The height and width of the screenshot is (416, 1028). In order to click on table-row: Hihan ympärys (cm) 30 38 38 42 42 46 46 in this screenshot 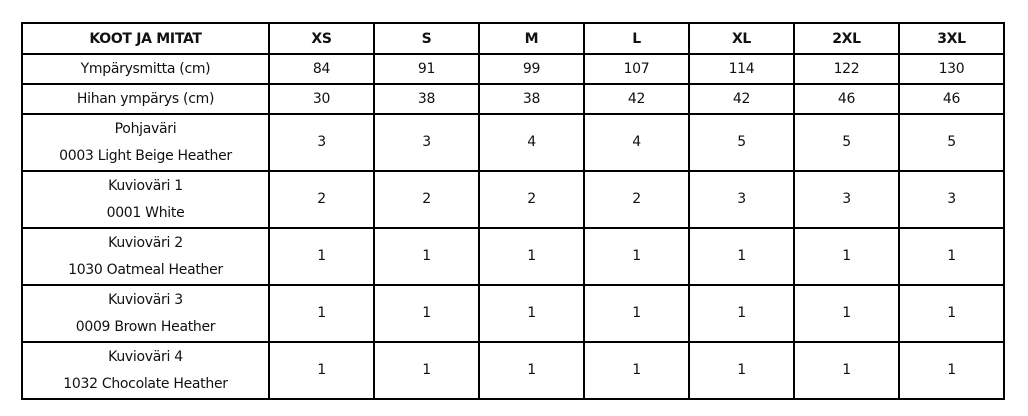, I will do `click(513, 99)`.